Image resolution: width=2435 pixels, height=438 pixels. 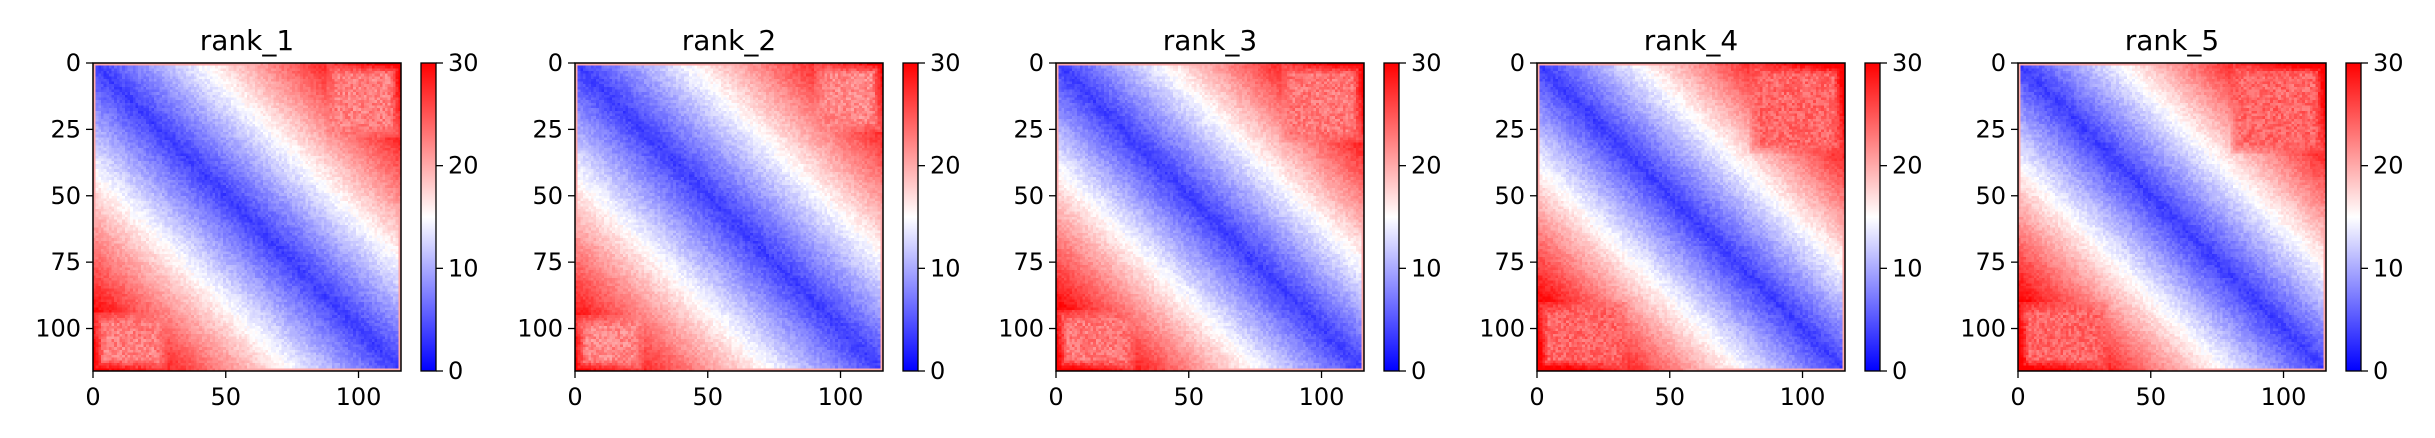 I want to click on chart-title: rank_2, so click(x=729, y=40).